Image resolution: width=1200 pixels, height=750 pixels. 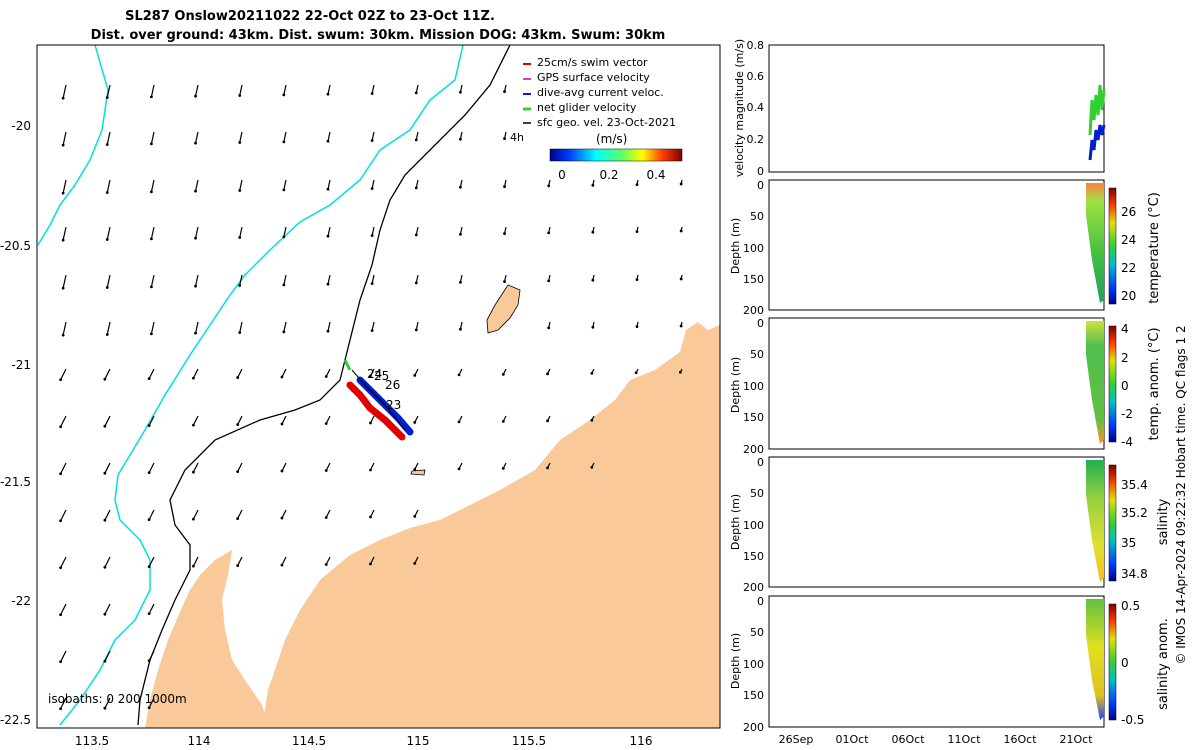 What do you see at coordinates (936, 383) in the screenshot?
I see `temp-anomaly-frame` at bounding box center [936, 383].